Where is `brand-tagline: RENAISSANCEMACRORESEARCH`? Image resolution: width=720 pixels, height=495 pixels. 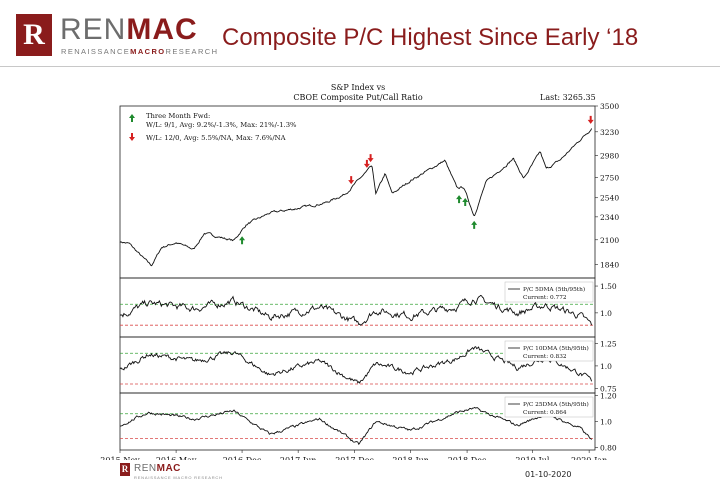 brand-tagline: RENAISSANCEMACRORESEARCH is located at coordinates (139, 51).